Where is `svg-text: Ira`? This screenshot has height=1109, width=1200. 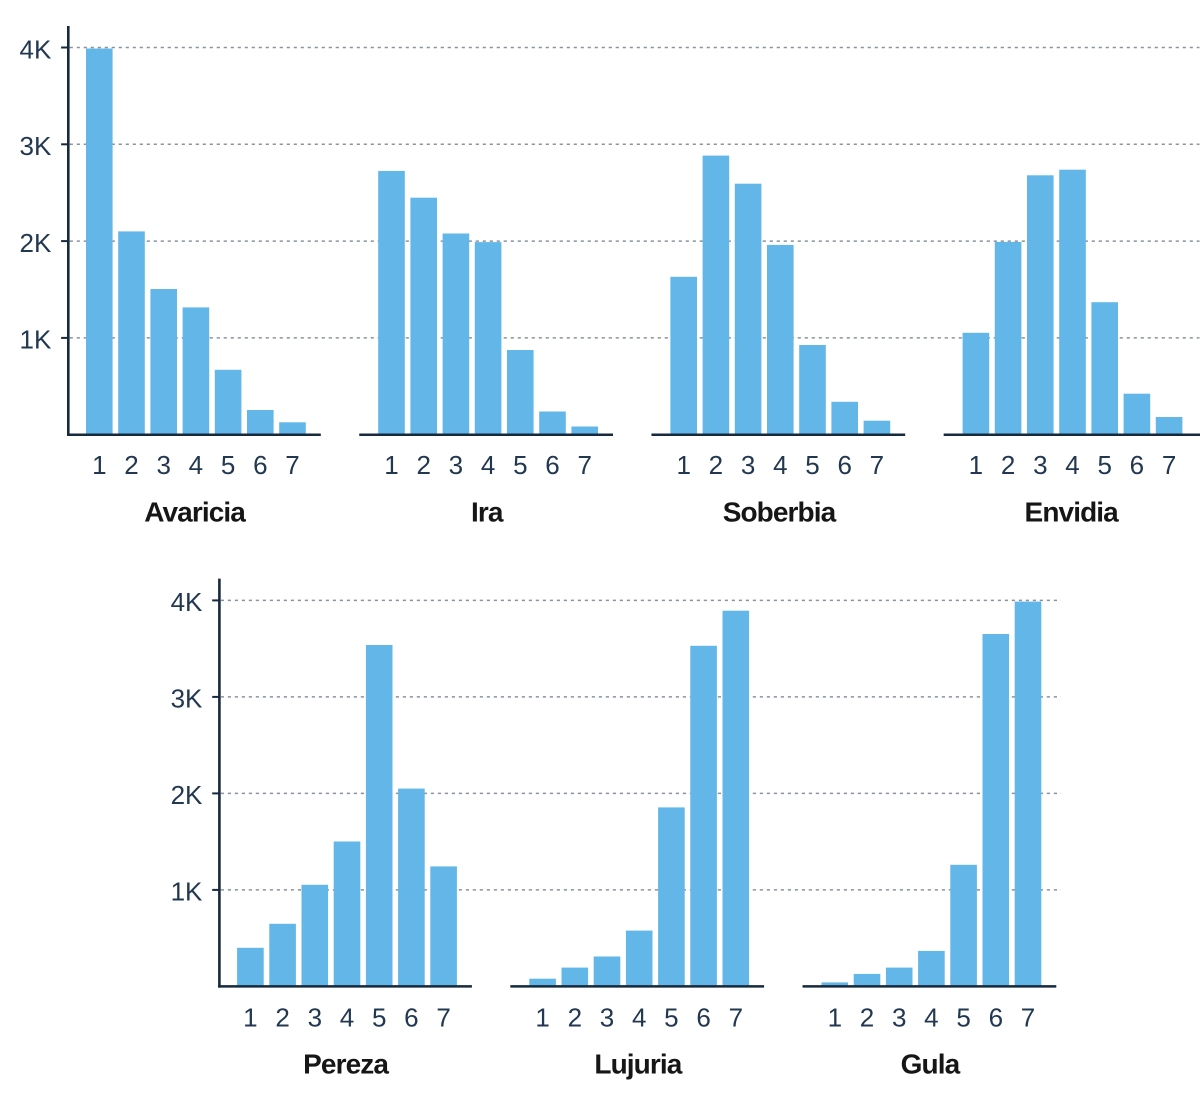
svg-text: Ira is located at coordinates (487, 512).